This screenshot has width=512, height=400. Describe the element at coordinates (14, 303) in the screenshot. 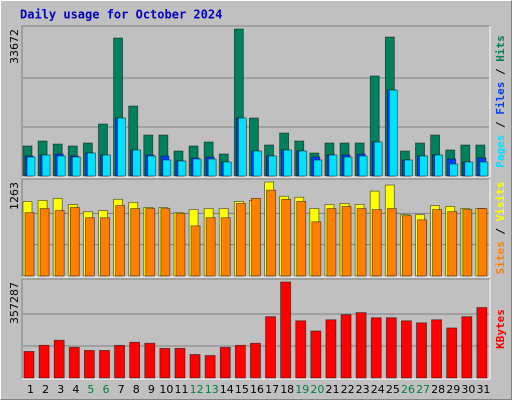

I see `y-tick-label: 357287` at that location.